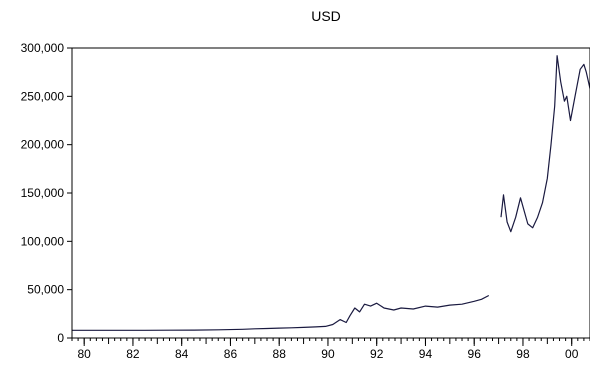 The image size is (590, 370). Describe the element at coordinates (523, 354) in the screenshot. I see `x-tick-label: 98` at that location.